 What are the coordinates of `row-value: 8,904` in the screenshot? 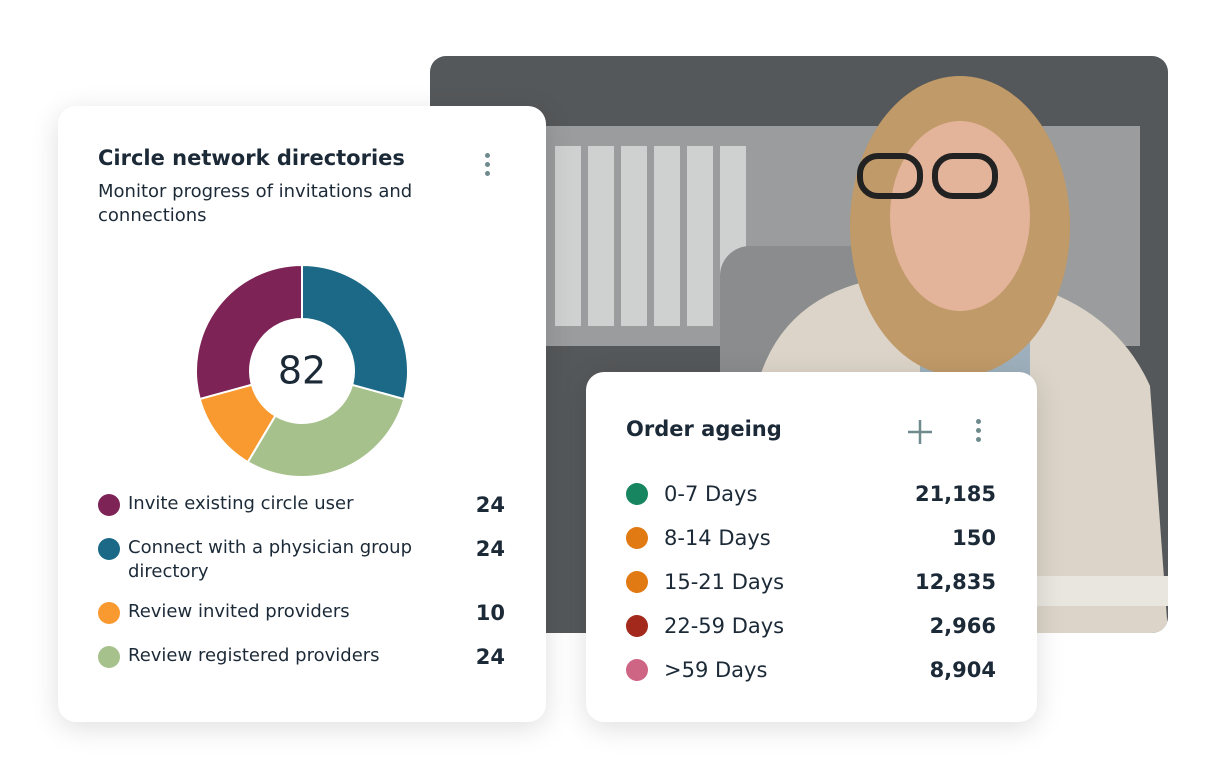 It's located at (962, 670).